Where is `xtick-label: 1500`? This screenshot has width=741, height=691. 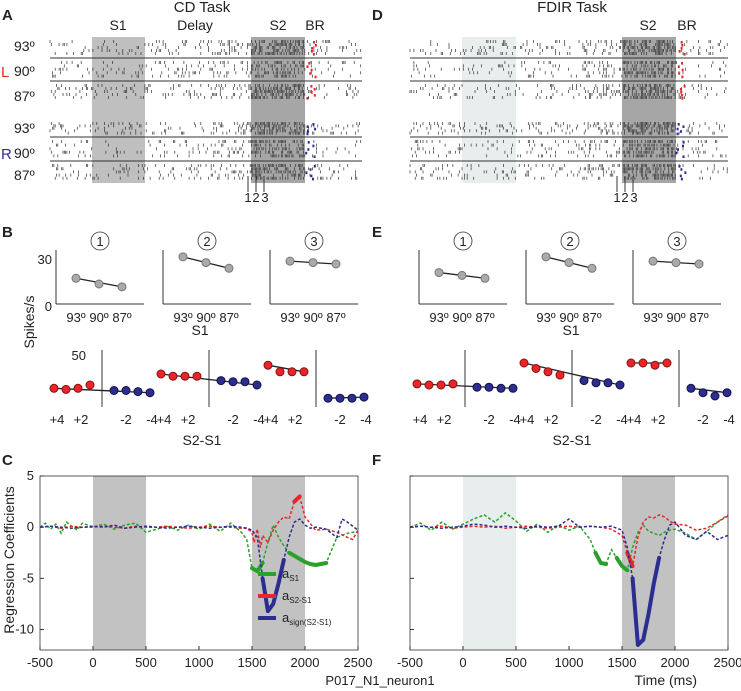 xtick-label: 1500 is located at coordinates (252, 662).